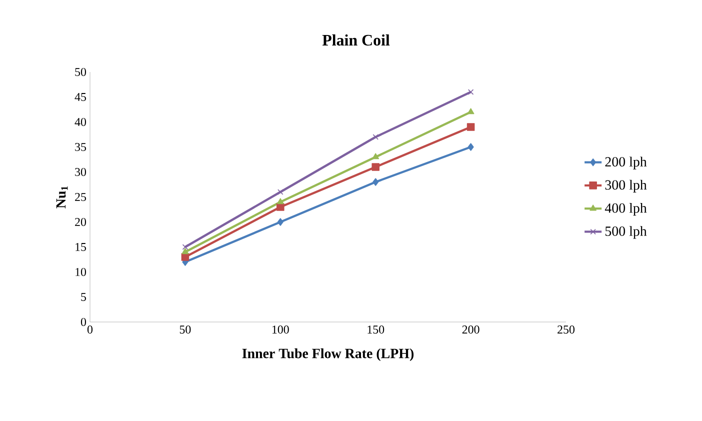 This screenshot has width=702, height=421. What do you see at coordinates (80, 97) in the screenshot?
I see `y-tick-label: 45` at bounding box center [80, 97].